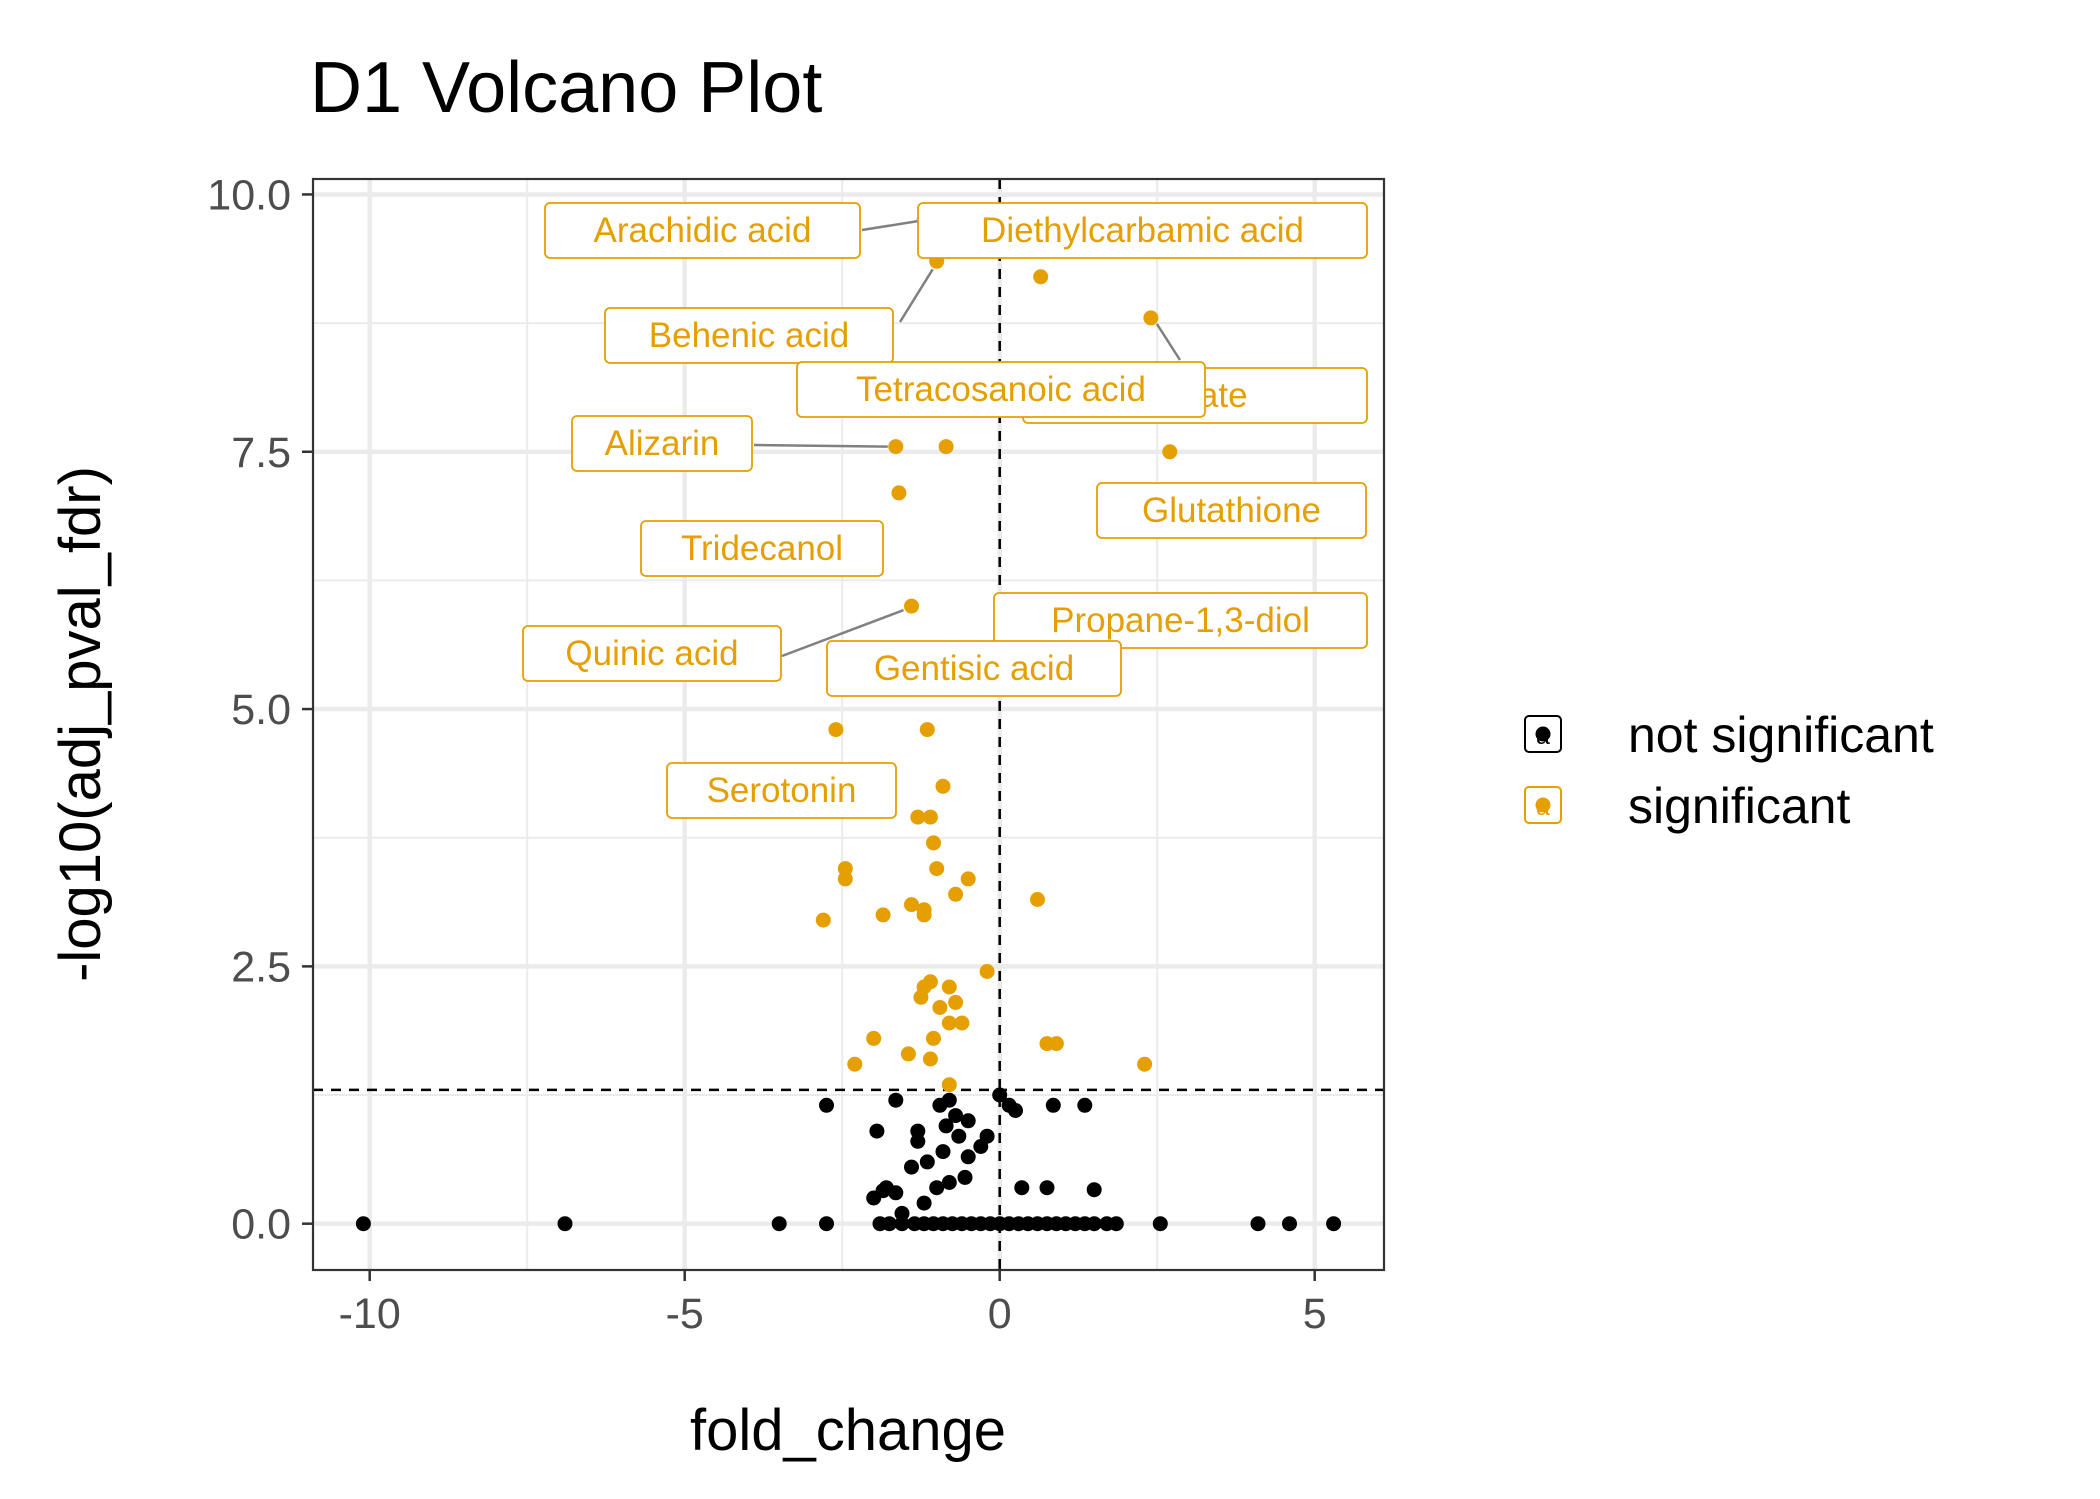 Image resolution: width=2100 pixels, height=1499 pixels. I want to click on y-tick-label: 5.0, so click(261, 710).